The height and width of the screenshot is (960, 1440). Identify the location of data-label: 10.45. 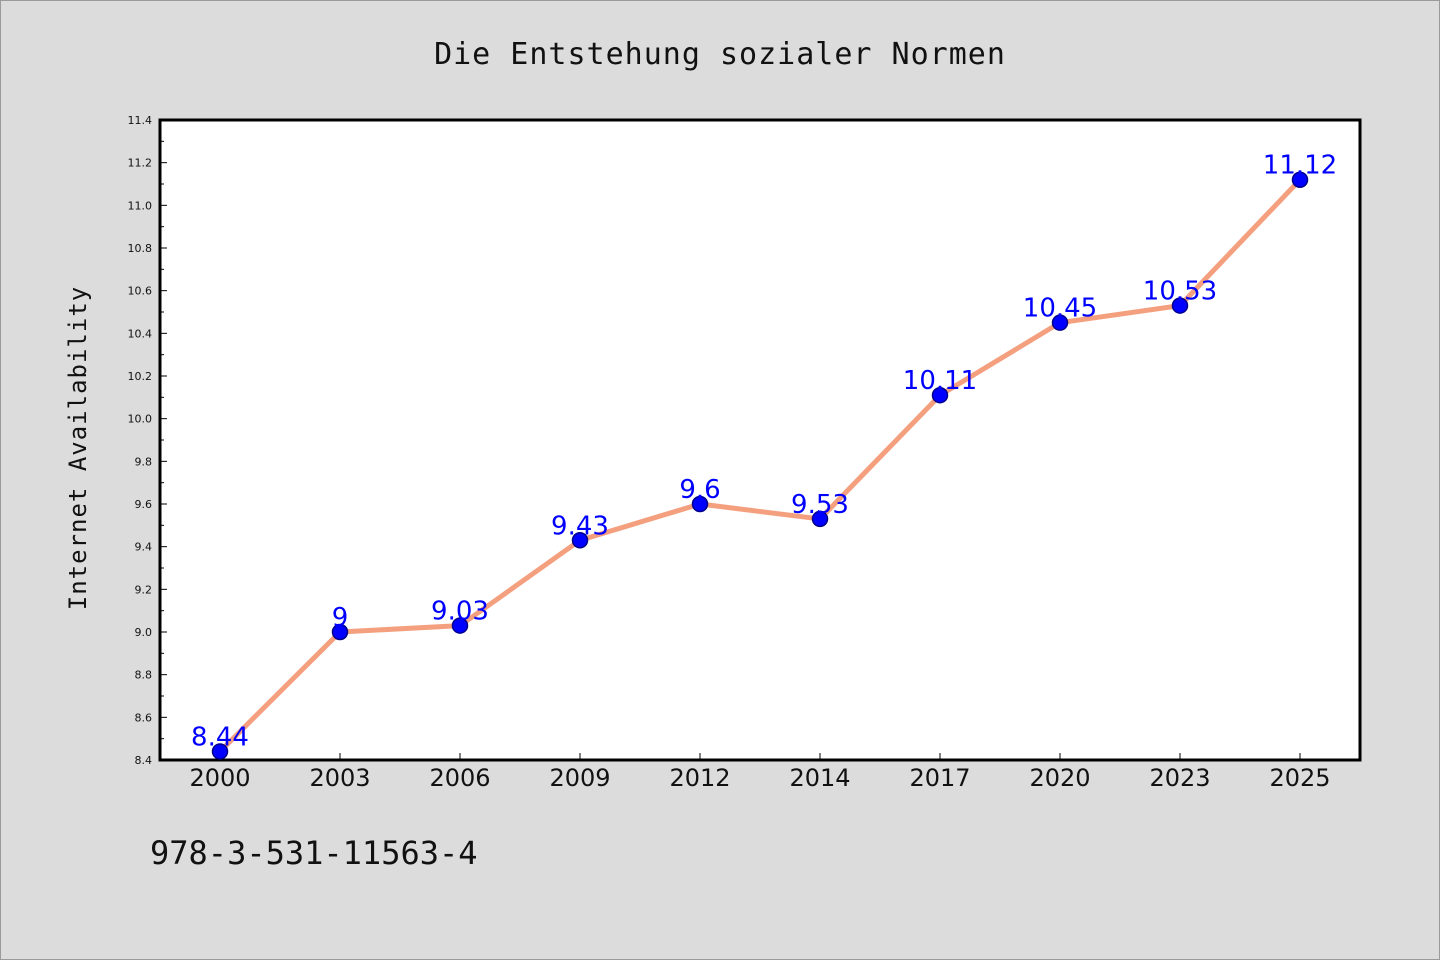
(1060, 309).